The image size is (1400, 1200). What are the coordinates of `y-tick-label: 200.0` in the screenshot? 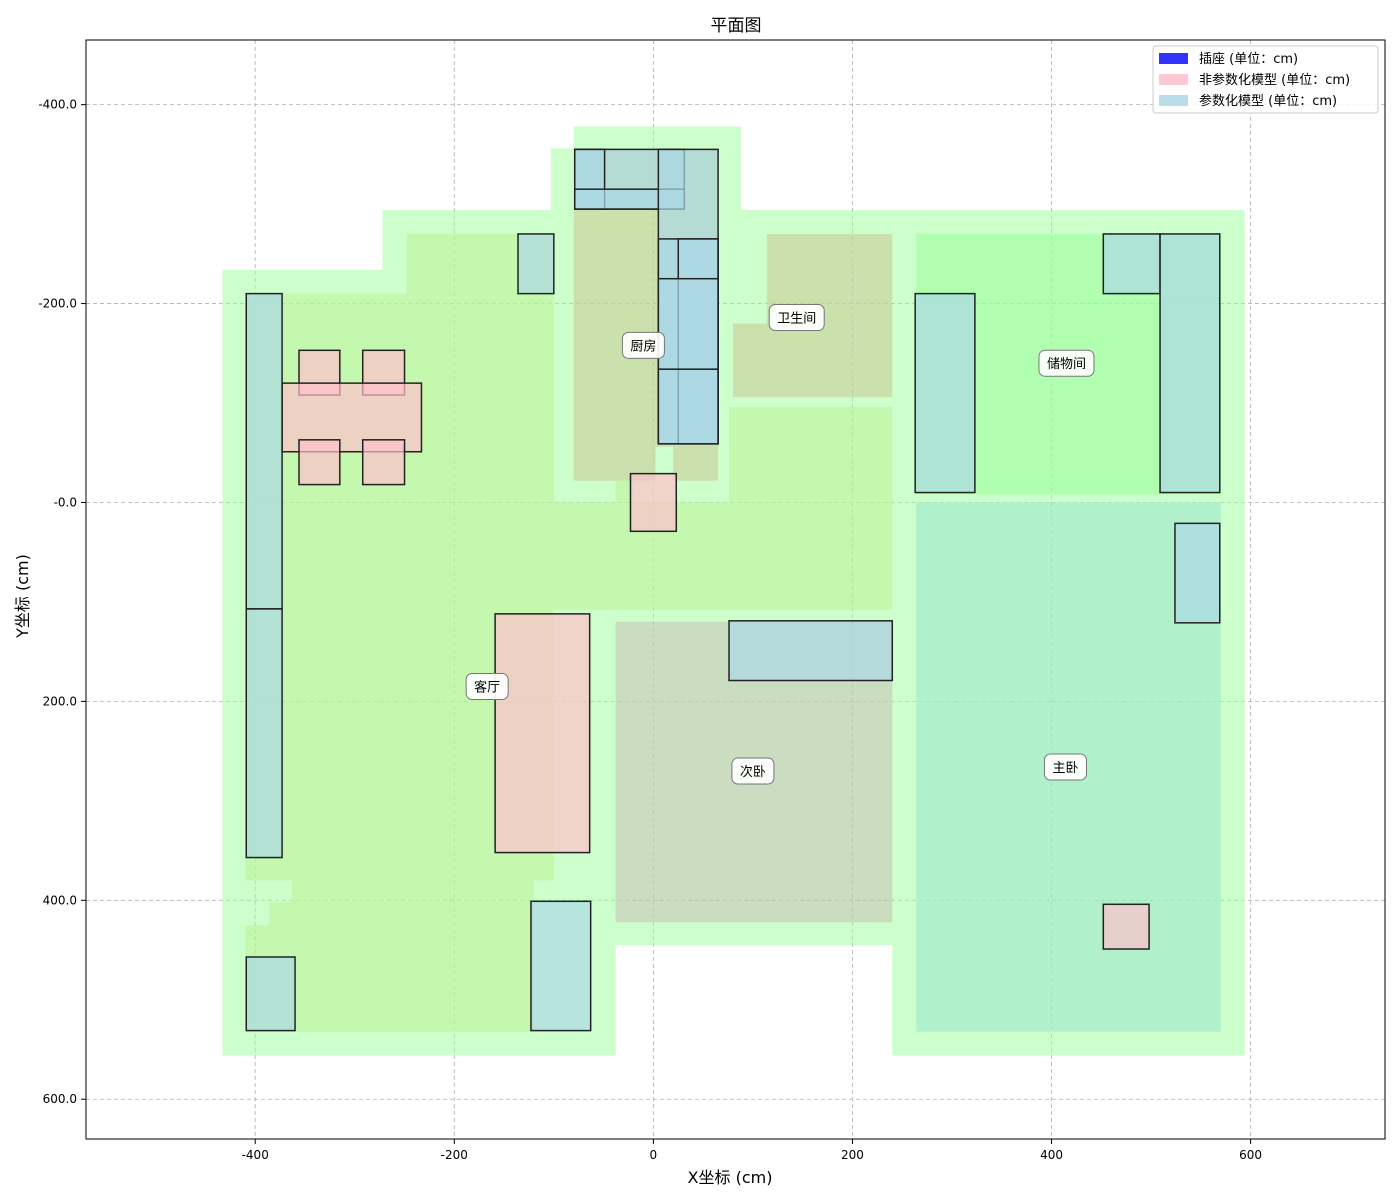 It's located at (60, 701).